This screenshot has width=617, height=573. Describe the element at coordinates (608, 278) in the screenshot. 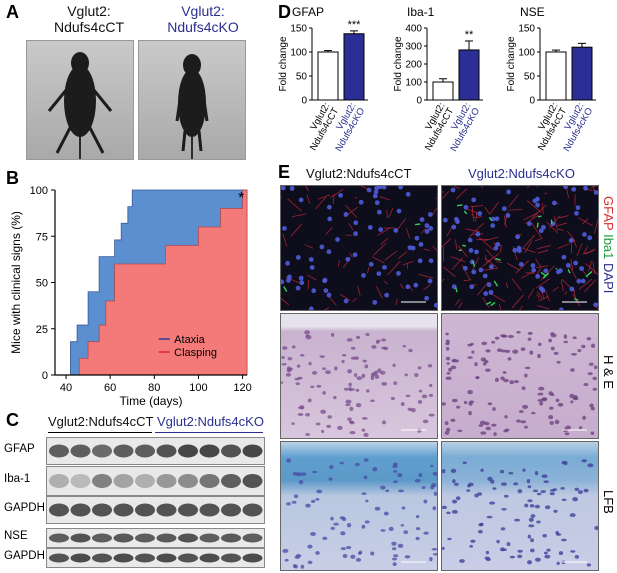

I see `stain-dapi: DAPI` at that location.